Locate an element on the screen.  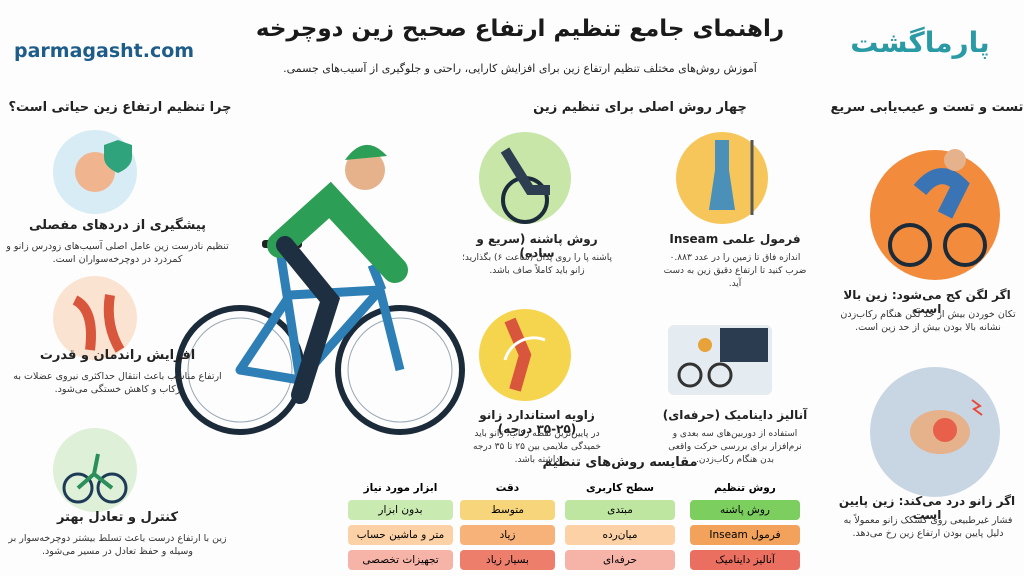
method-title: فرمول علمی Inseam is located at coordinates (735, 239).